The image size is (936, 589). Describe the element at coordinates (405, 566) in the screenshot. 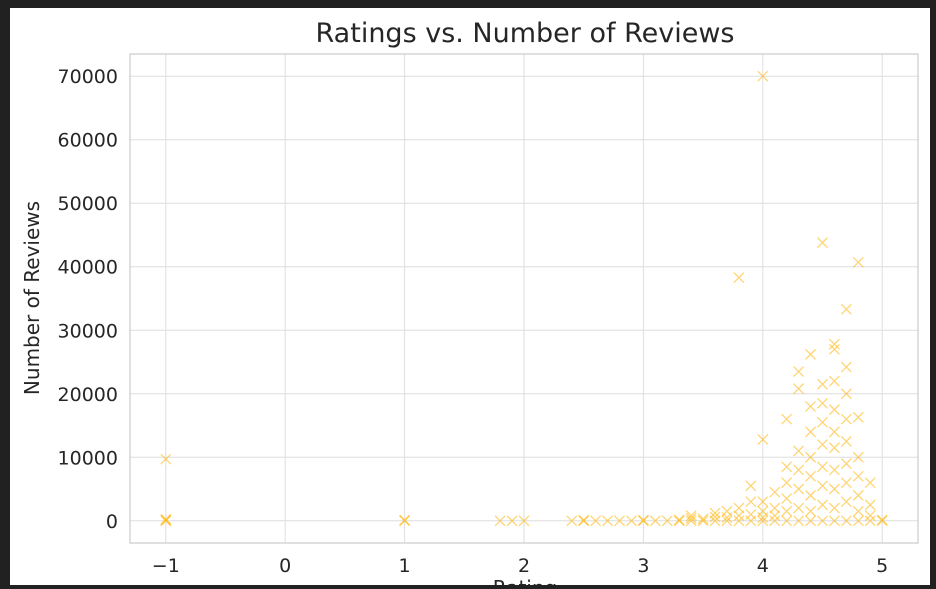

I see `x-tick-label: 1` at that location.